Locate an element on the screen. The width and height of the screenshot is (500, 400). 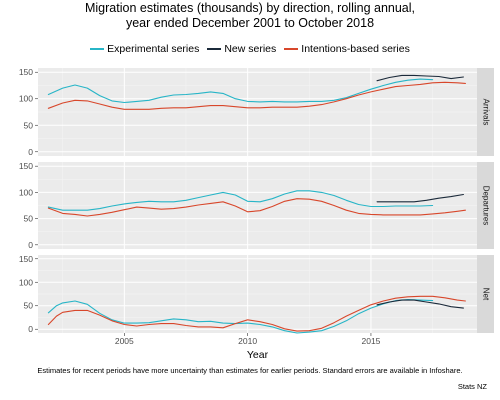
facet-label-departures: Departures is located at coordinates (485, 206).